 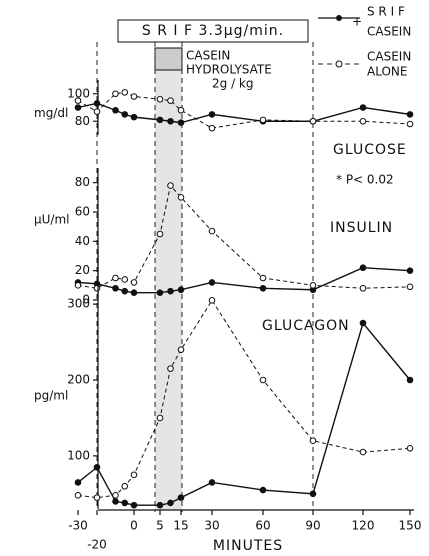 I want to click on x-tick-label: 15, so click(x=180, y=526).